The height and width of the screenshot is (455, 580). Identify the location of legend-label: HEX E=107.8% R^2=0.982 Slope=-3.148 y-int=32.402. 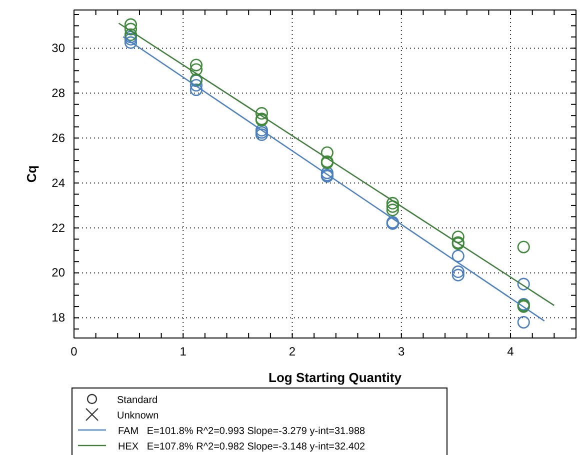
(242, 447).